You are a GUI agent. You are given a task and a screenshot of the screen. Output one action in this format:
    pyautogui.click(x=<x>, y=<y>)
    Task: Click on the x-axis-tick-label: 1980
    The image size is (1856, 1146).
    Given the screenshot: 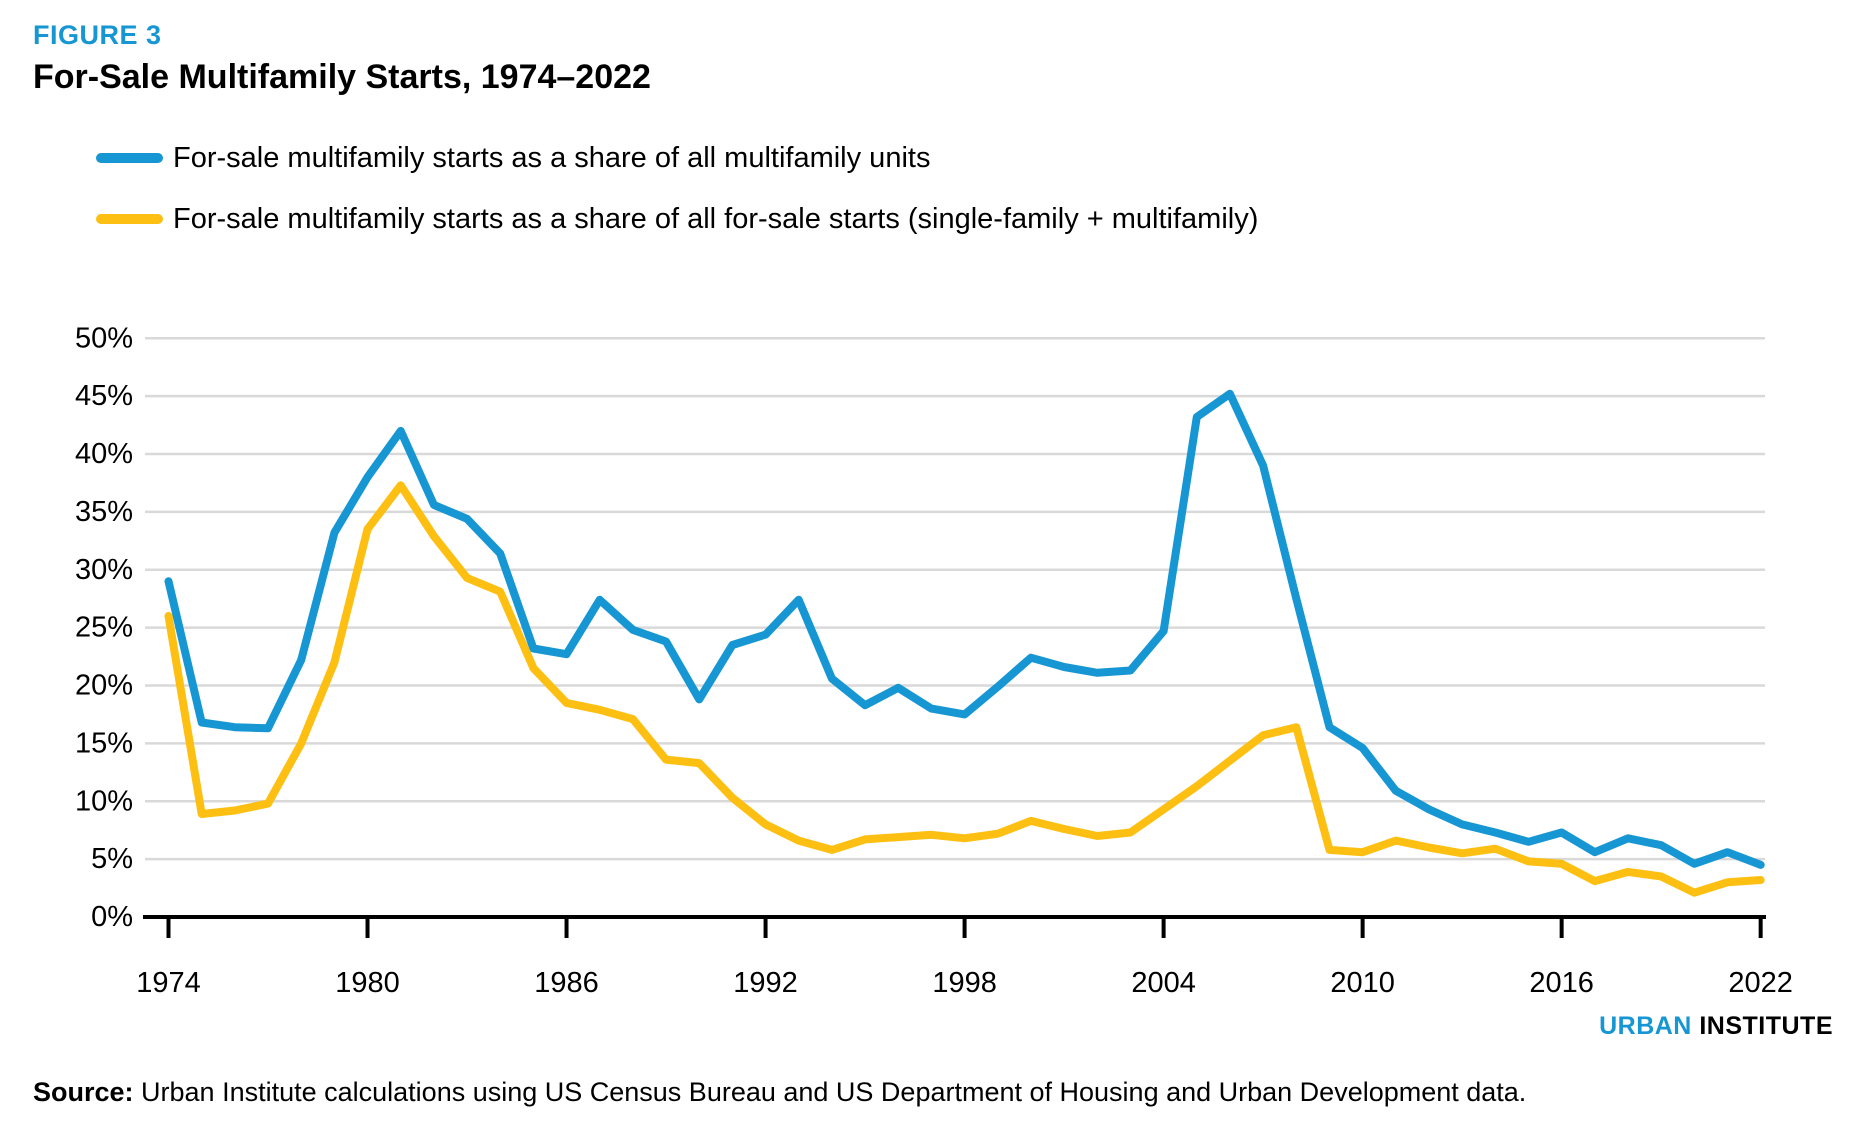 What is the action you would take?
    pyautogui.click(x=367, y=983)
    